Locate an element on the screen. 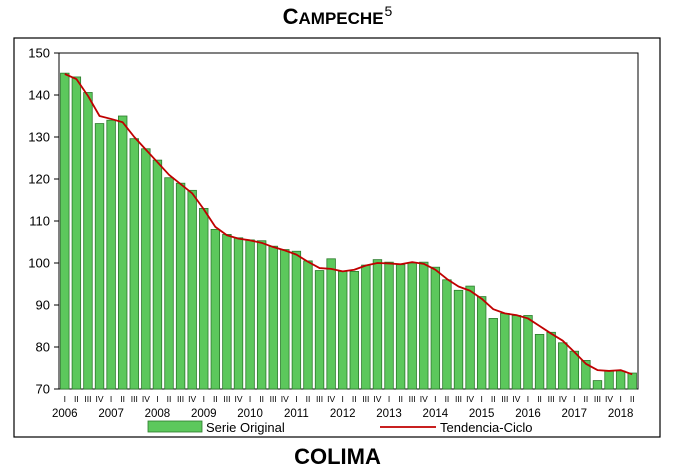 The image size is (675, 470). y-tick-label: 110 is located at coordinates (39, 221).